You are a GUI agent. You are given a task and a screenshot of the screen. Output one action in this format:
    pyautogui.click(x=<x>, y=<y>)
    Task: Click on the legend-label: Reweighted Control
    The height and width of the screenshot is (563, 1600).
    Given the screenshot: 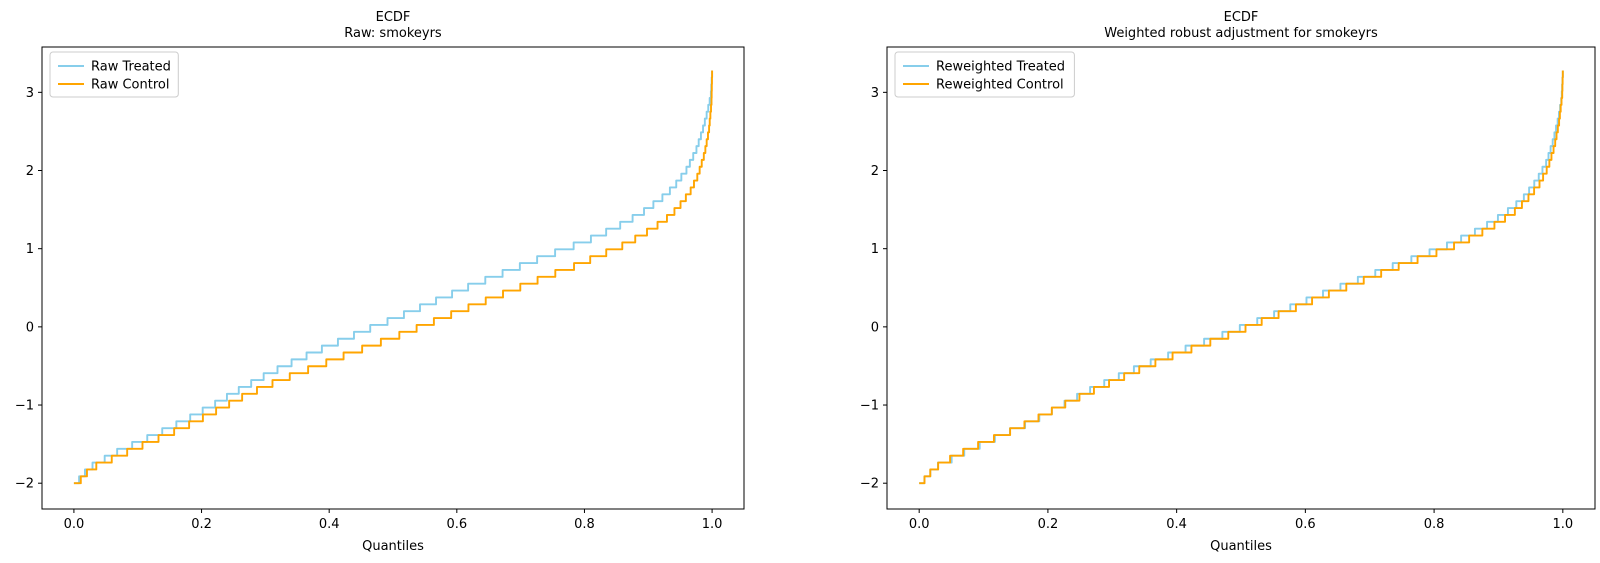 What is the action you would take?
    pyautogui.click(x=1000, y=85)
    